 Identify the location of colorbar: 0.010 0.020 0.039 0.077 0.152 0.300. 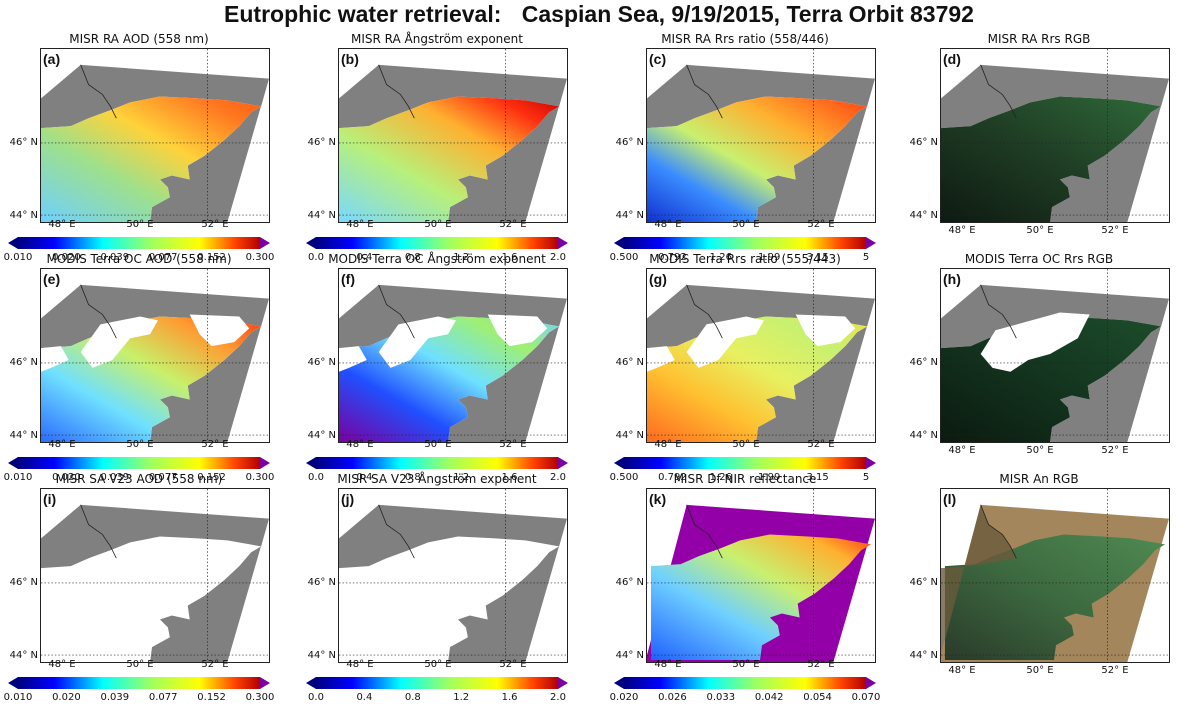
(139, 472).